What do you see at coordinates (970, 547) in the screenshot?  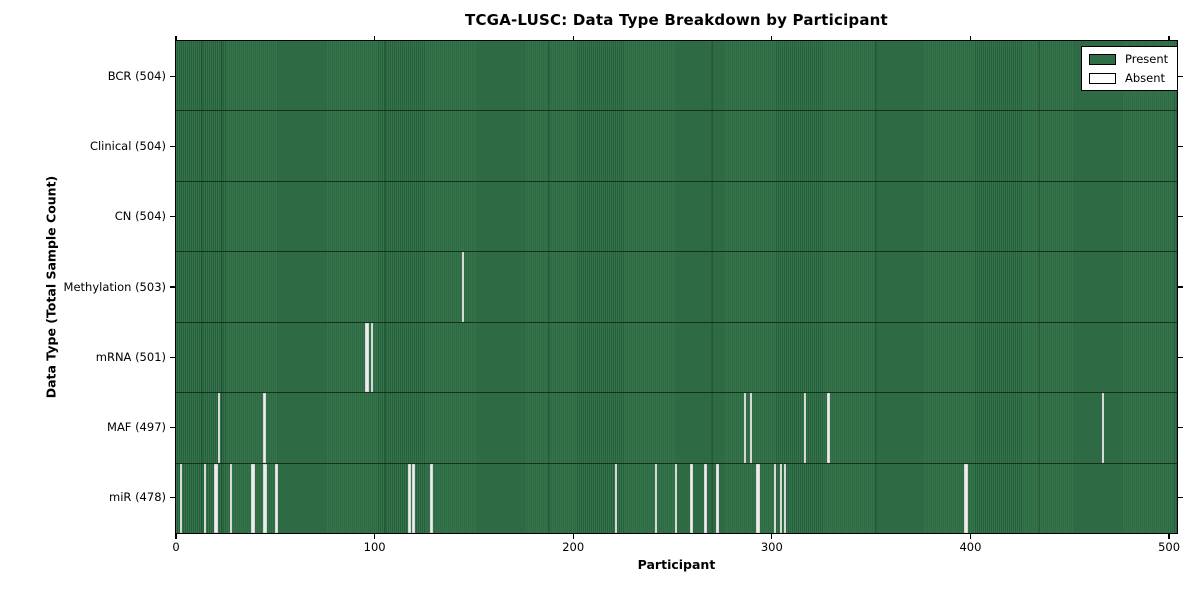 I see `x-tick-label: 400` at bounding box center [970, 547].